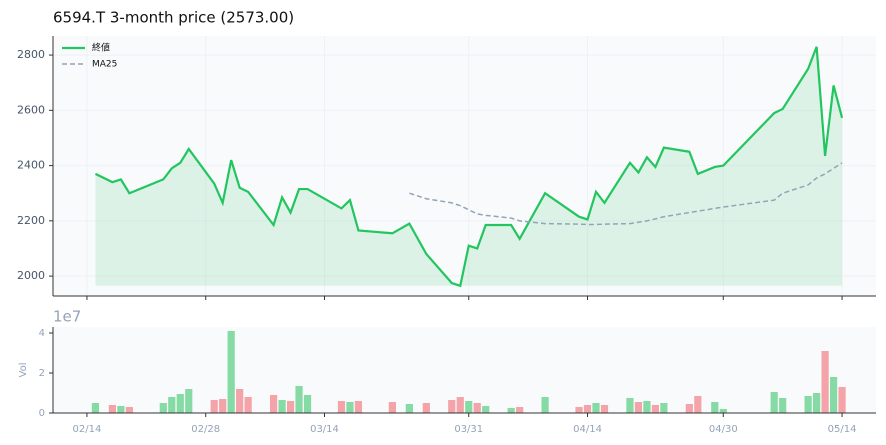 The image size is (886, 445). Describe the element at coordinates (205, 429) in the screenshot. I see `x-tick-label: 02/28` at that location.